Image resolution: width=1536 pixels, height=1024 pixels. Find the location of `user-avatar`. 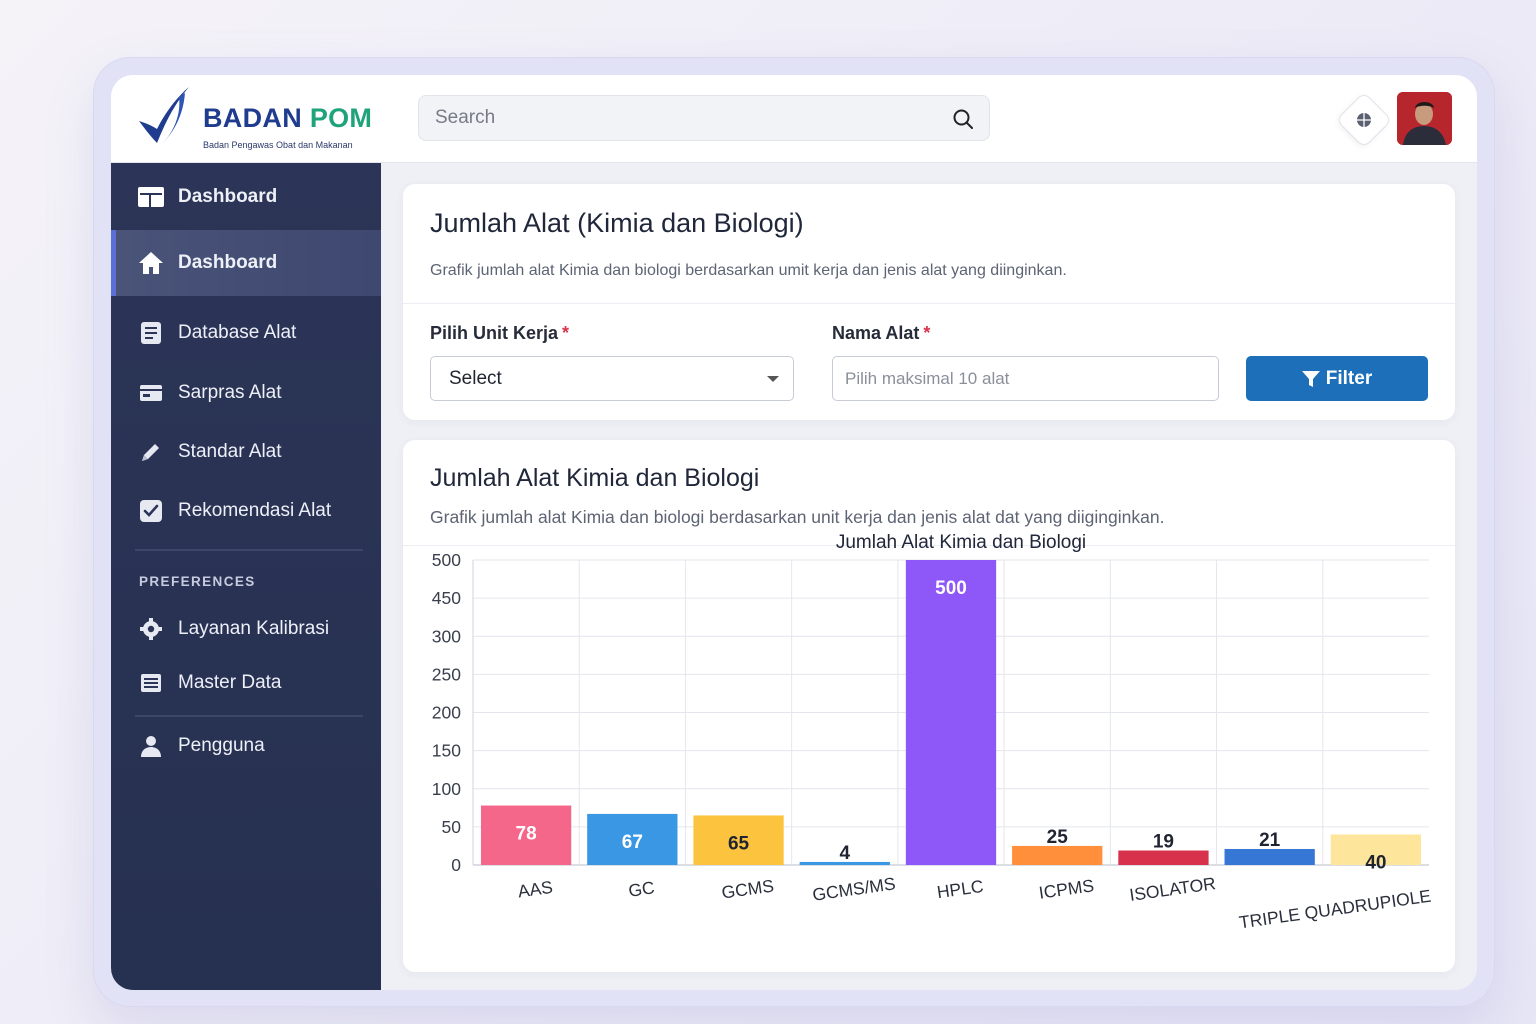

user-avatar is located at coordinates (1424, 118).